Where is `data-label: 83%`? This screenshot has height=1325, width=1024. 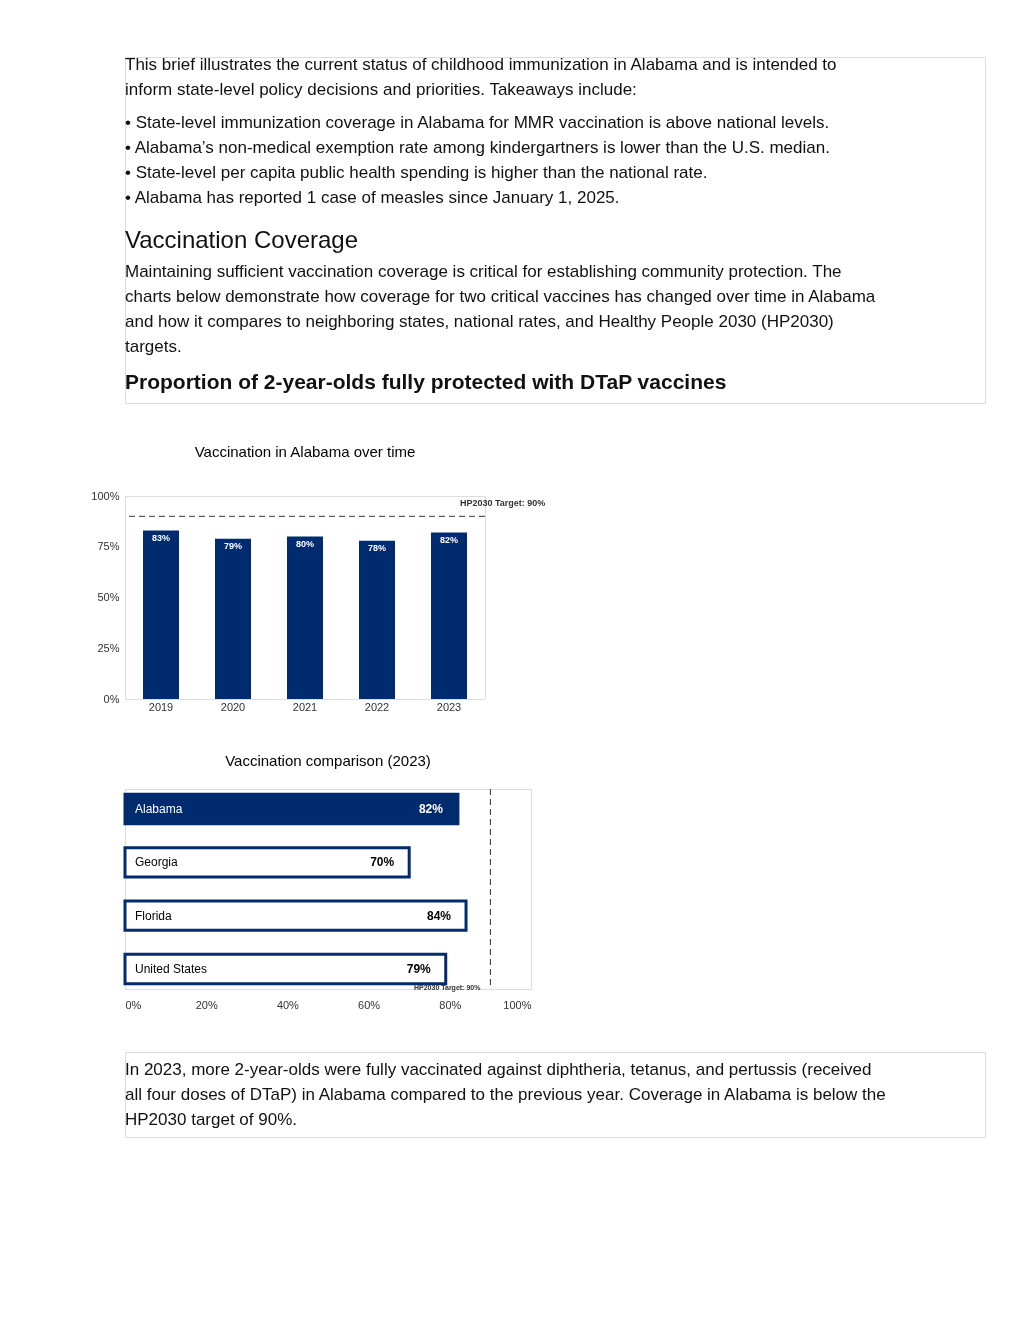 data-label: 83% is located at coordinates (161, 537).